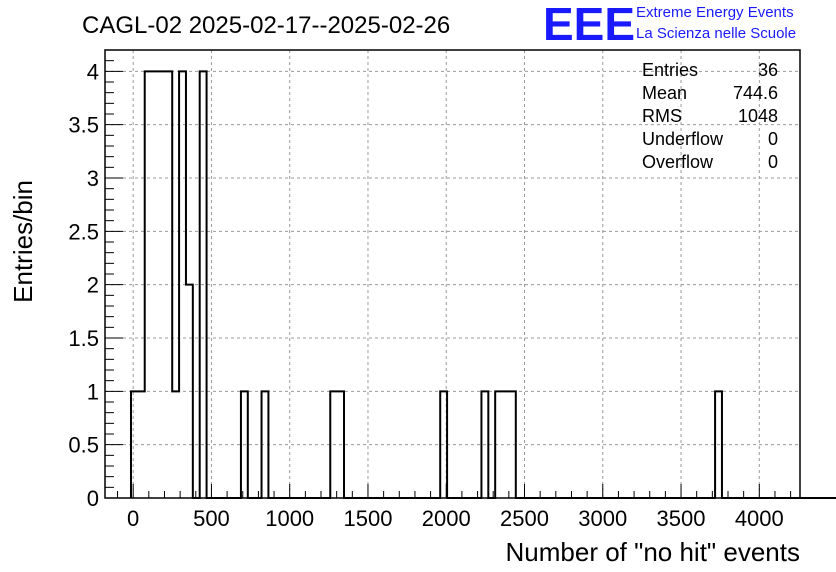 This screenshot has height=572, width=836. Describe the element at coordinates (93, 178) in the screenshot. I see `y-tick-label: 3` at that location.